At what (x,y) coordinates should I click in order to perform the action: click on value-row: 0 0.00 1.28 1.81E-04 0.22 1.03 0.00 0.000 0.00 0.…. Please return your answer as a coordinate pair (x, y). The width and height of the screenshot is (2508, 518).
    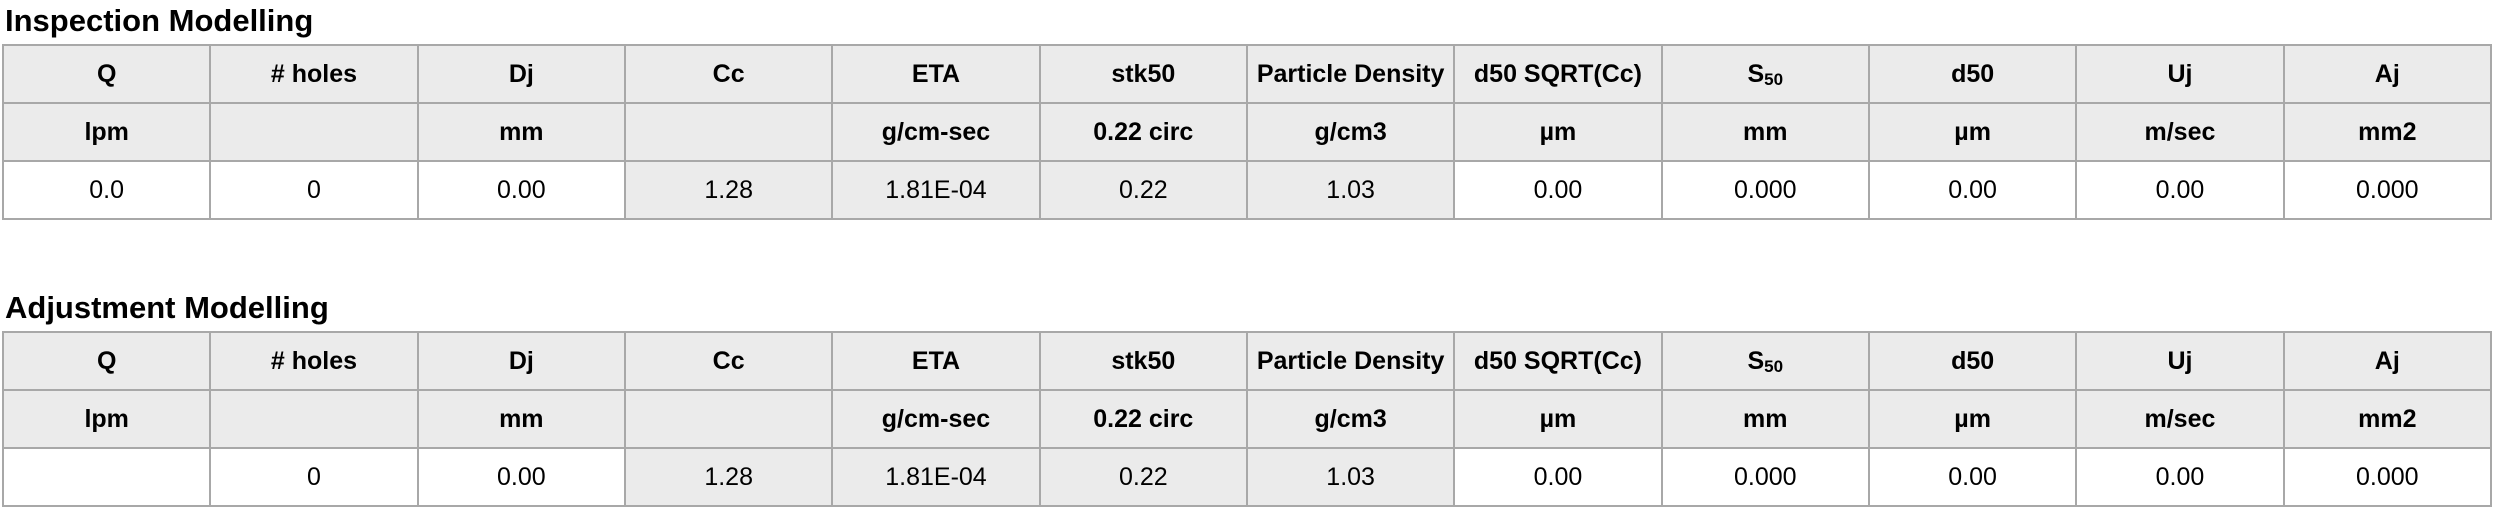
    Looking at the image, I should click on (1247, 477).